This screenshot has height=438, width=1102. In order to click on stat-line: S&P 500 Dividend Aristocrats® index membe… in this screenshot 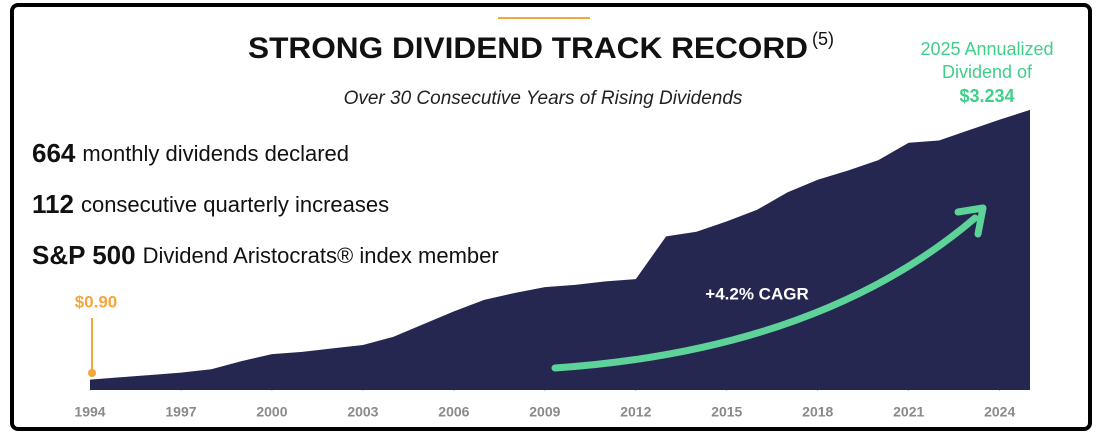, I will do `click(265, 255)`.